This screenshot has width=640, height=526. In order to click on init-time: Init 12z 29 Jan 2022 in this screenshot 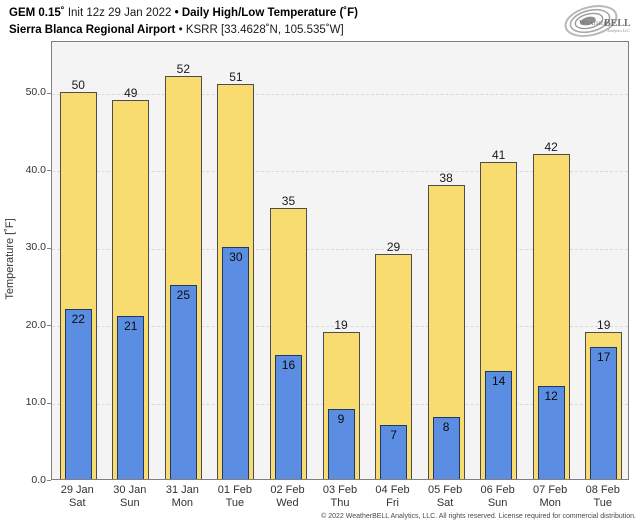, I will do `click(119, 13)`.